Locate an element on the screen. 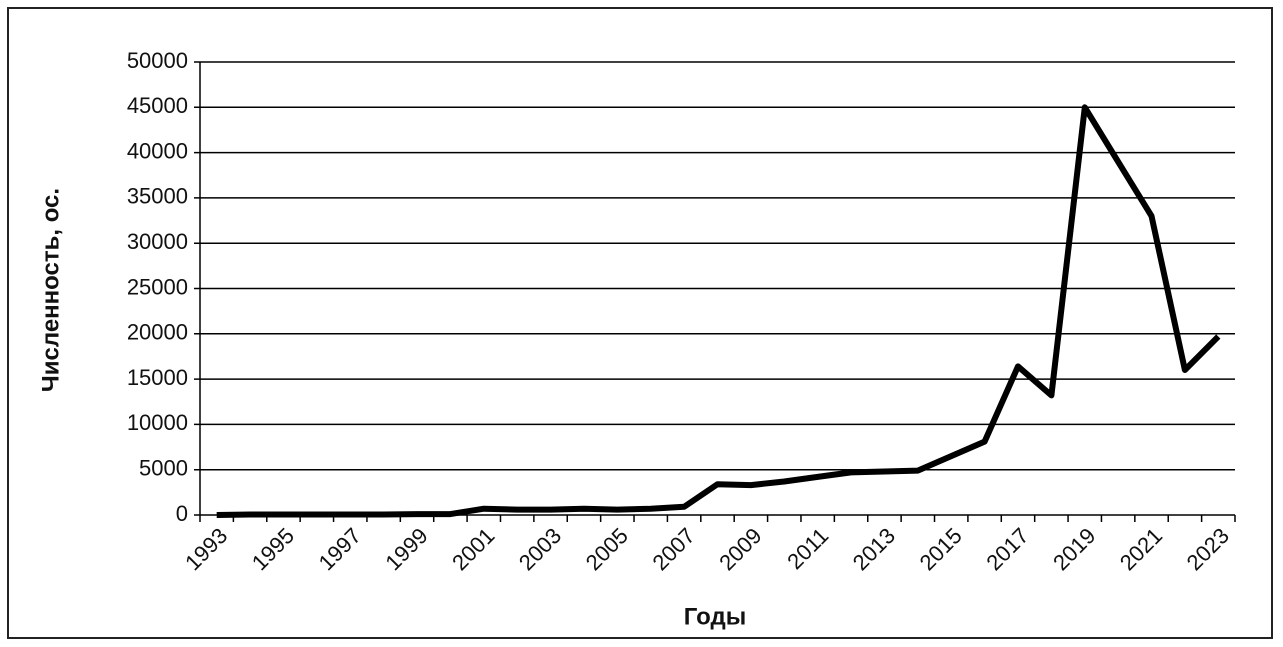 Image resolution: width=1283 pixels, height=647 pixels. x-axis-title: Годы is located at coordinates (715, 616).